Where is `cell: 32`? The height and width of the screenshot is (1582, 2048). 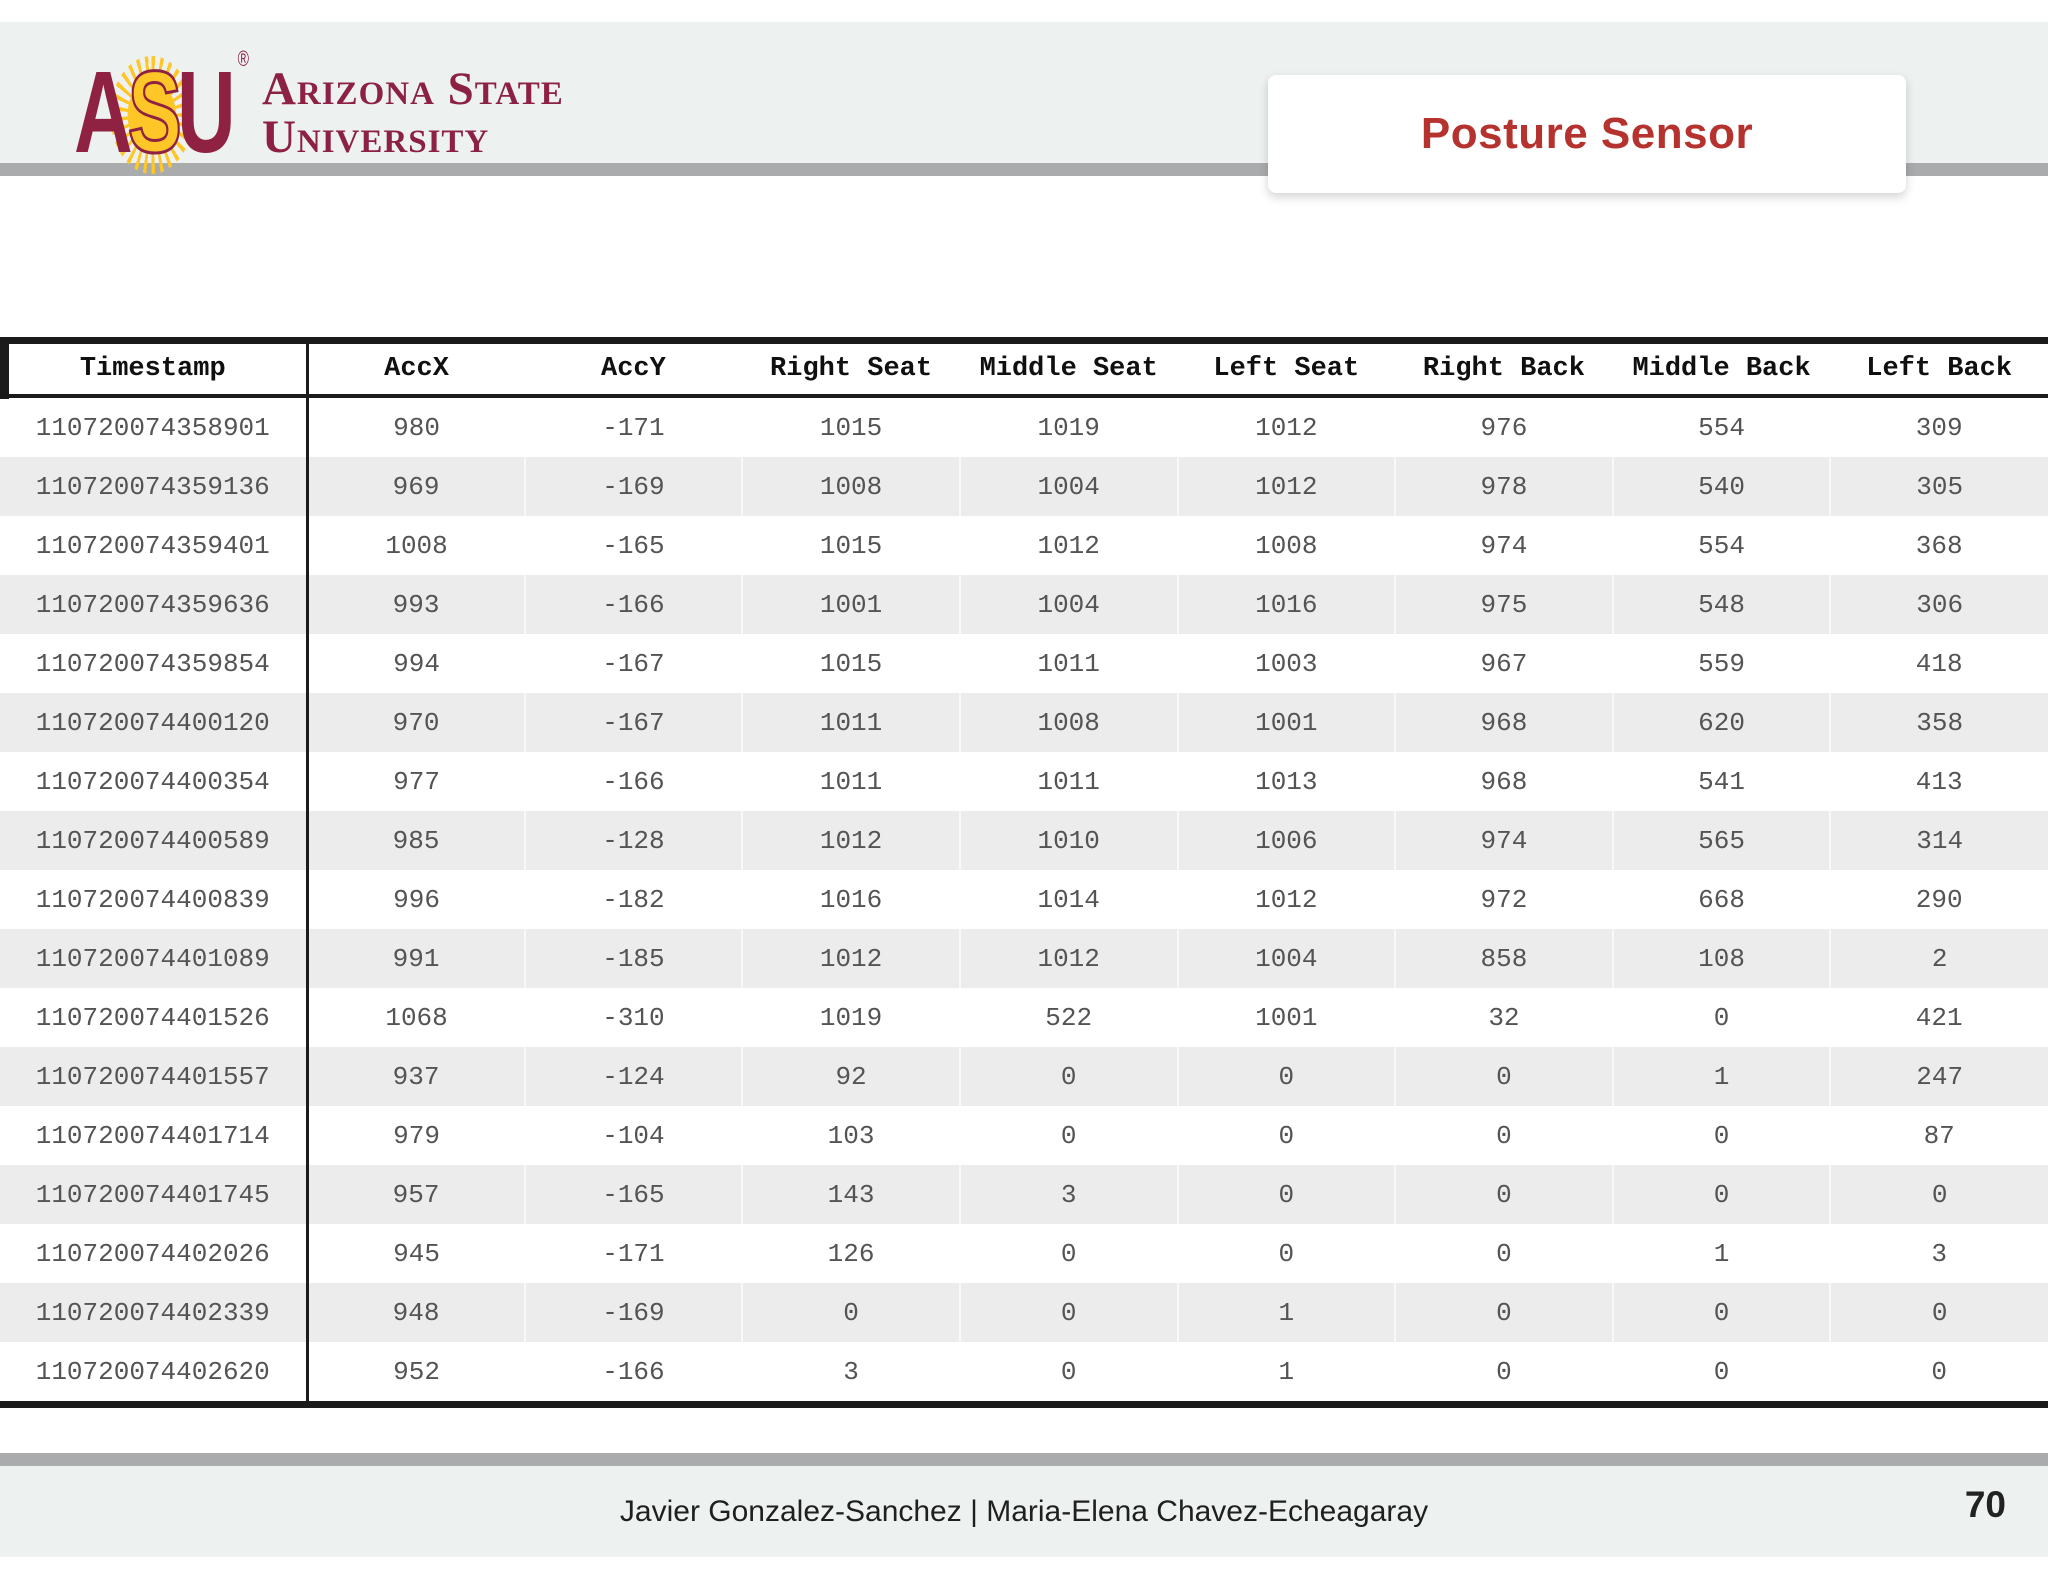
cell: 32 is located at coordinates (1504, 1017).